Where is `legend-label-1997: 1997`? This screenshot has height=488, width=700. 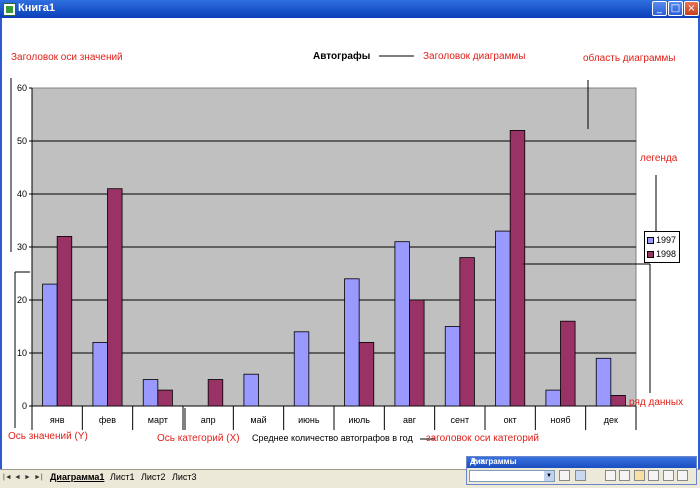 legend-label-1997: 1997 is located at coordinates (666, 240).